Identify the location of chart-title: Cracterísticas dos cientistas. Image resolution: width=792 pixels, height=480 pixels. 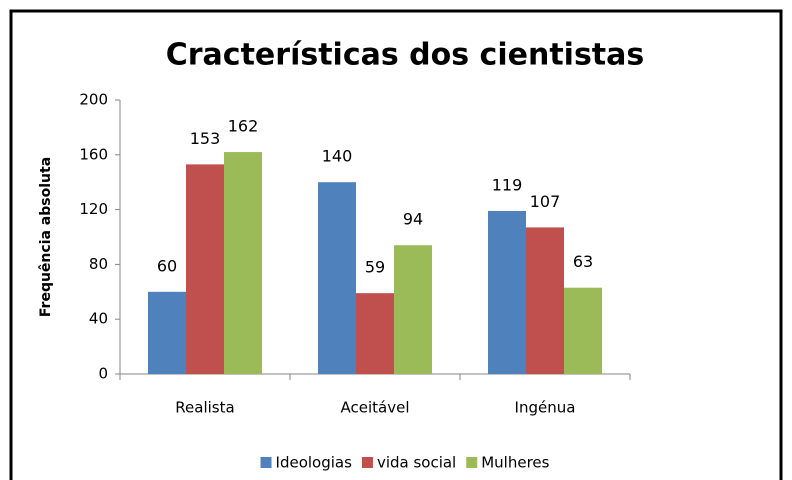
(405, 55).